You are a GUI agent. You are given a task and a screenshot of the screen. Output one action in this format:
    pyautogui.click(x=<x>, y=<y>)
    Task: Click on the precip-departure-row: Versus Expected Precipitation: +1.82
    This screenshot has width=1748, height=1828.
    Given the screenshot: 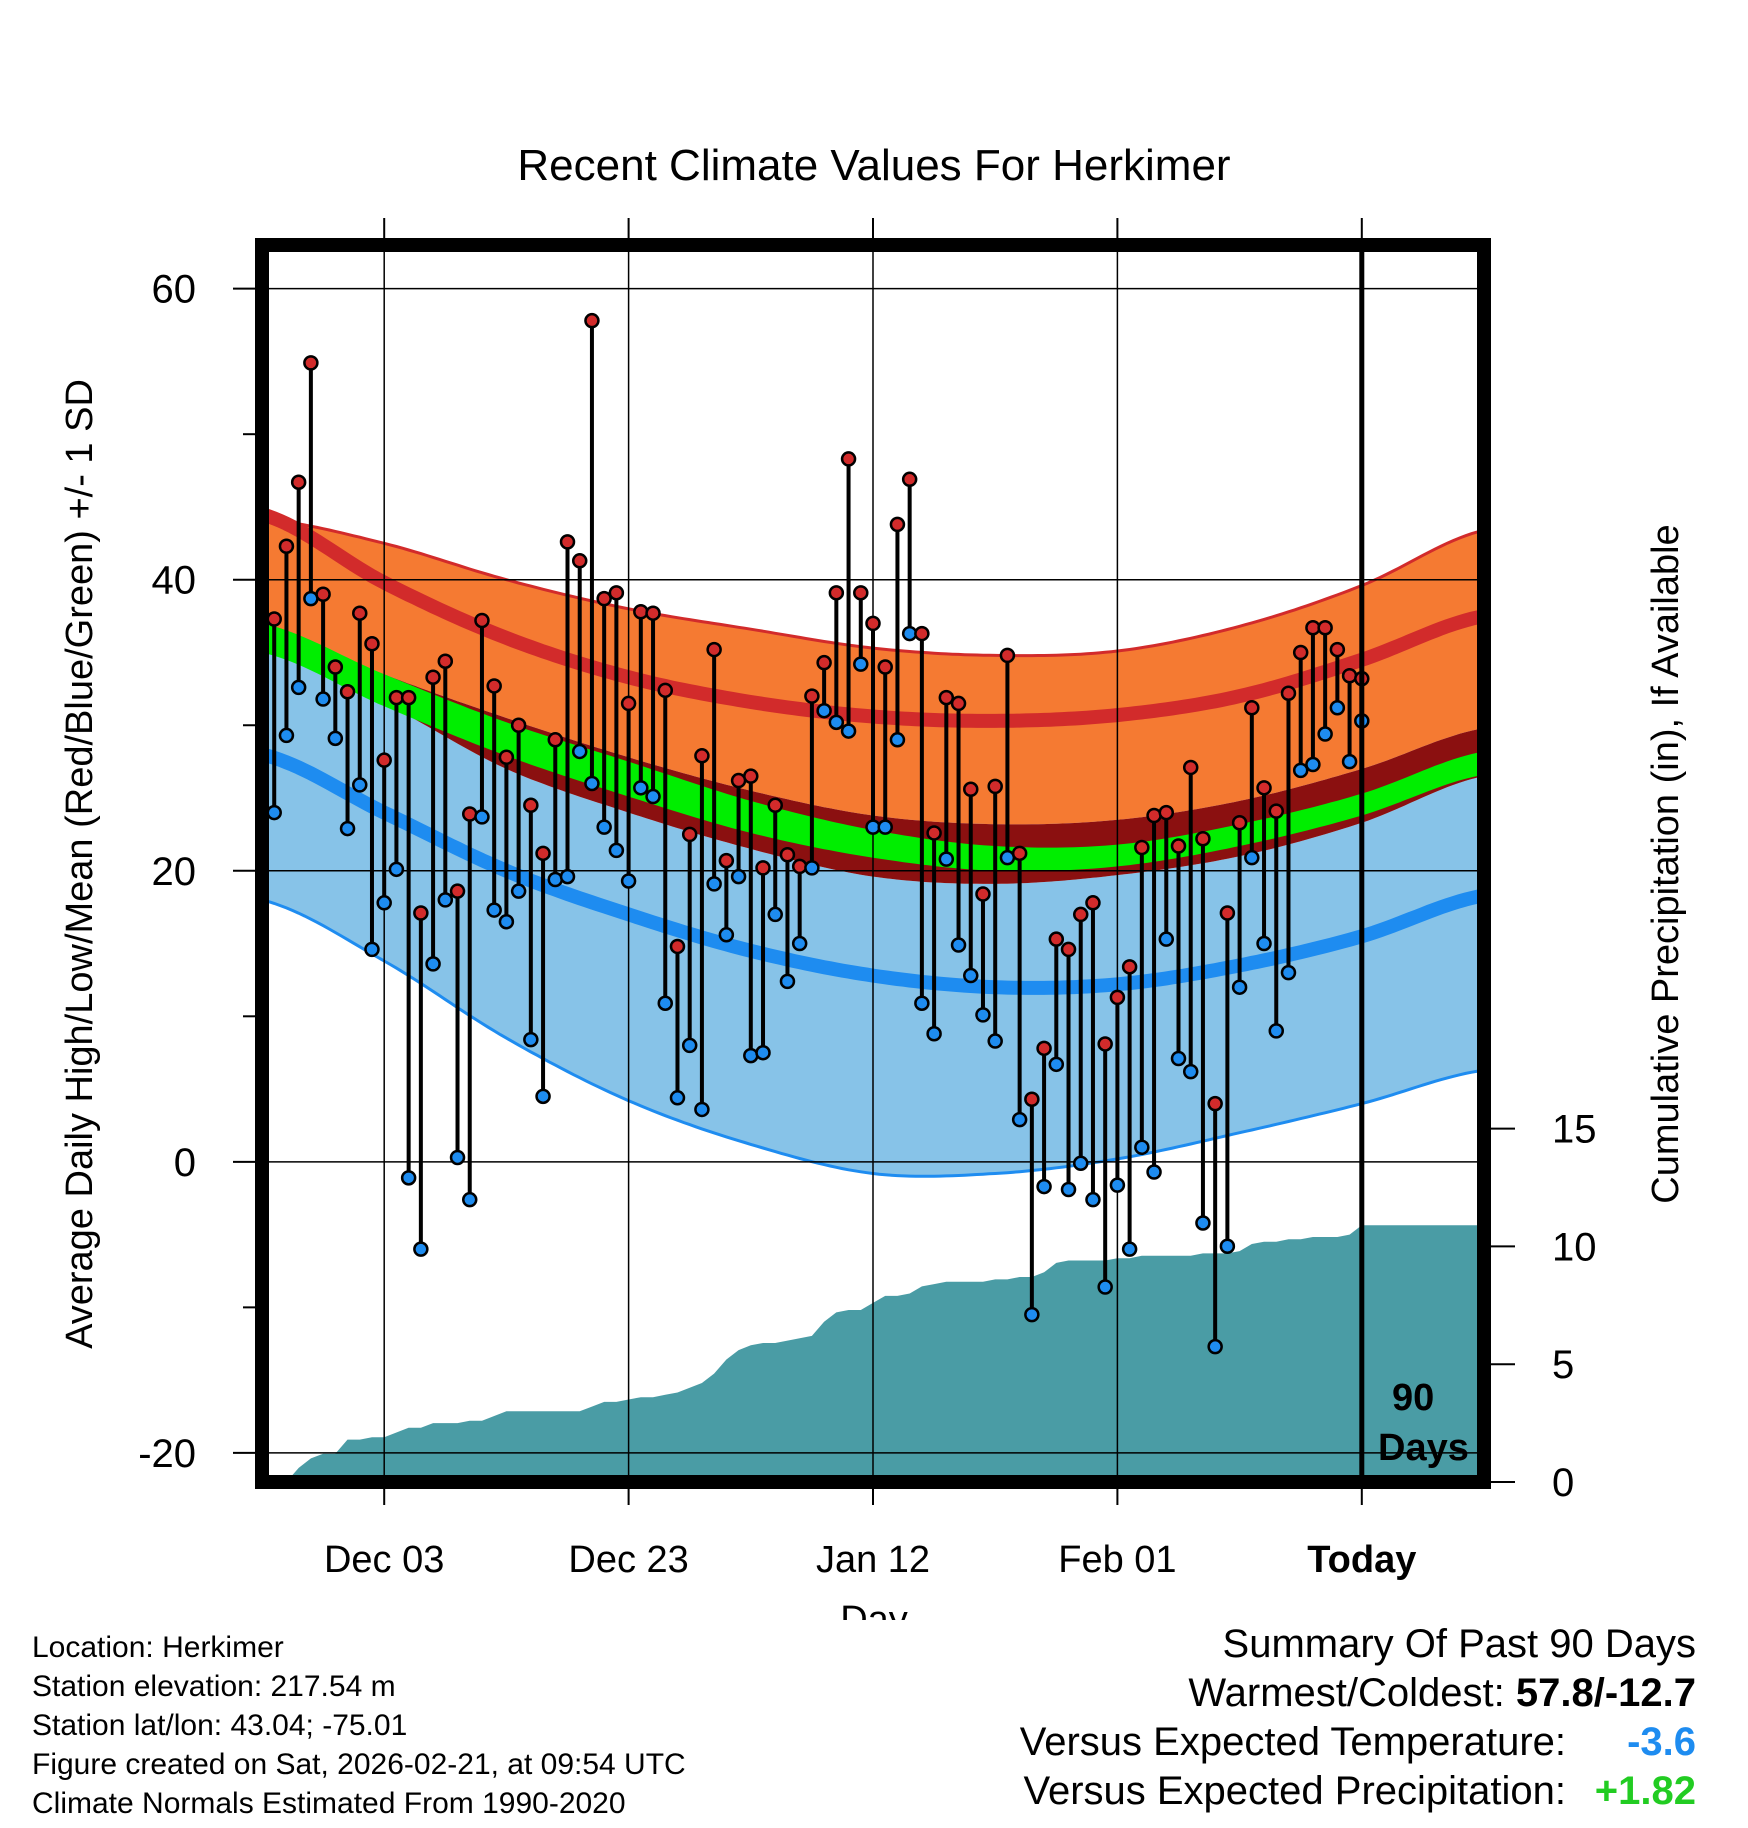 What is the action you would take?
    pyautogui.click(x=1358, y=1791)
    